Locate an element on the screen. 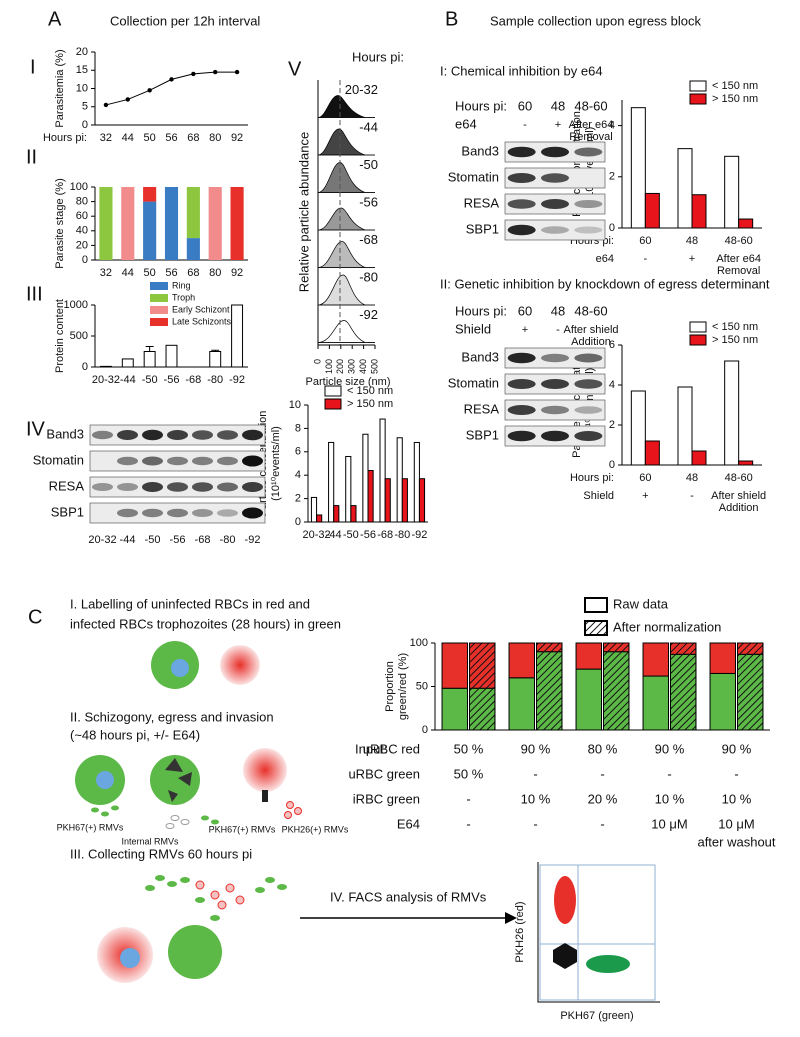 This screenshot has width=800, height=1037. y-tick-label: 100 is located at coordinates (79, 187).